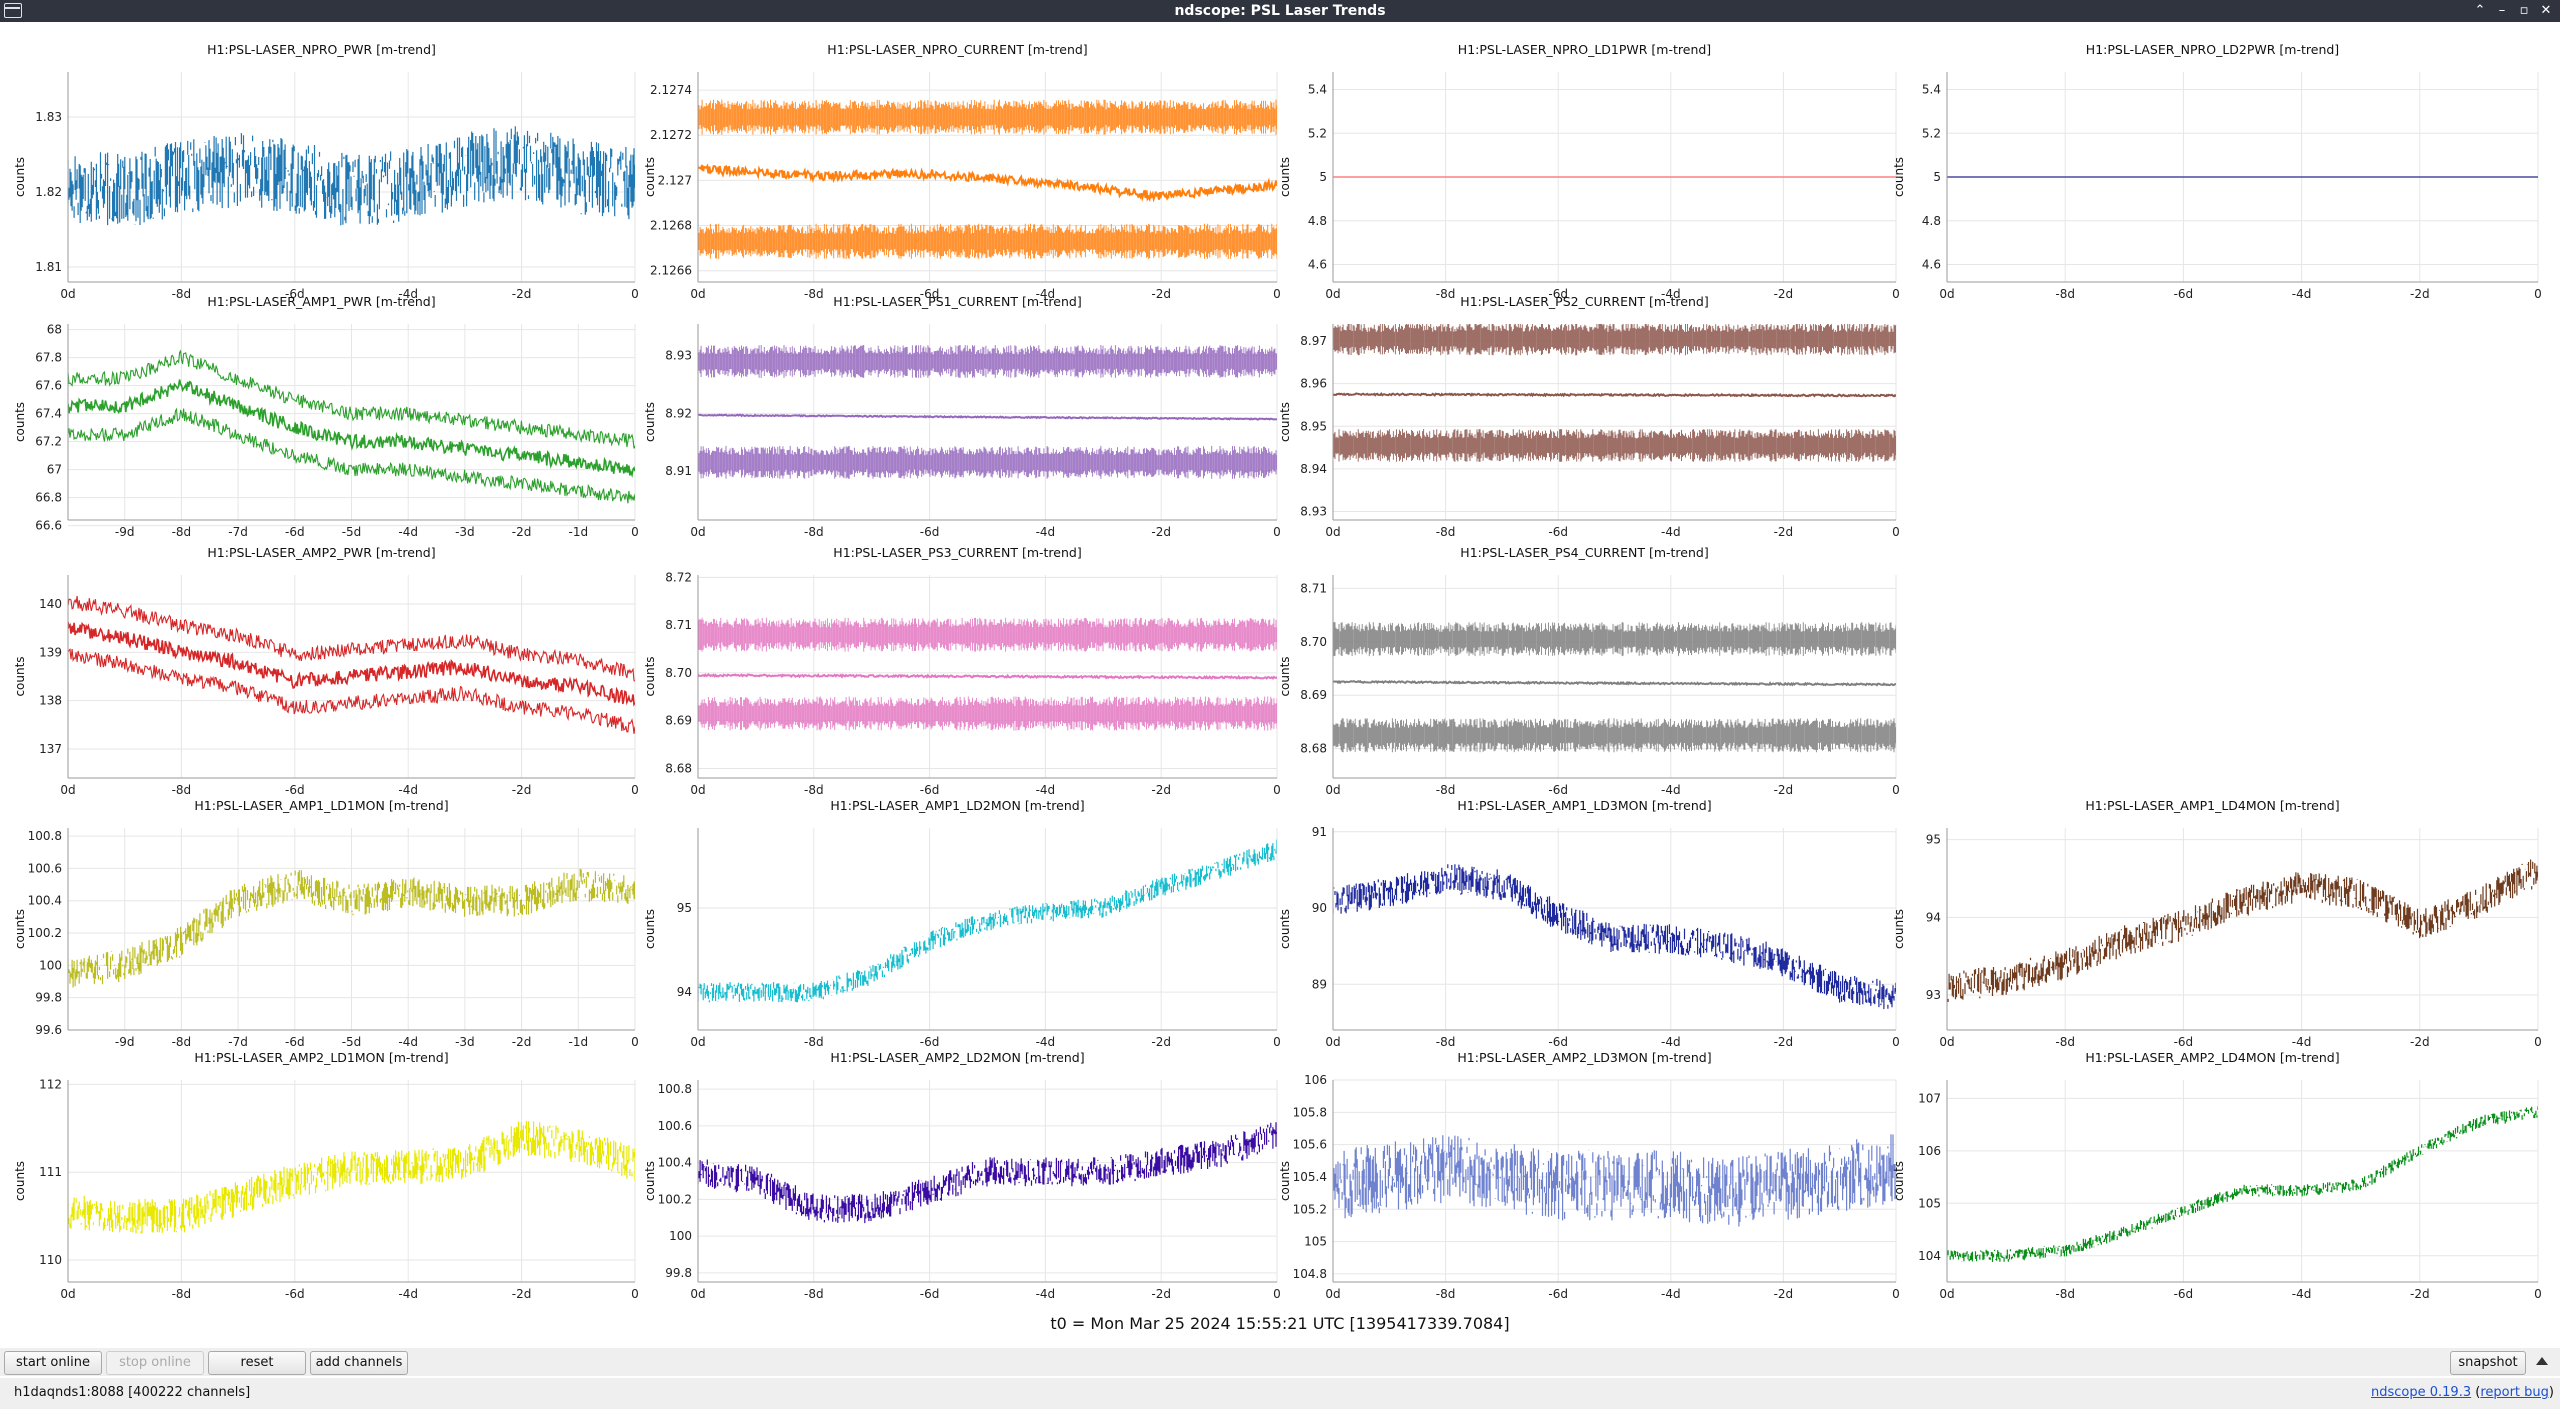 The height and width of the screenshot is (1409, 2560). What do you see at coordinates (1929, 1256) in the screenshot?
I see `y-tick-label: 104` at bounding box center [1929, 1256].